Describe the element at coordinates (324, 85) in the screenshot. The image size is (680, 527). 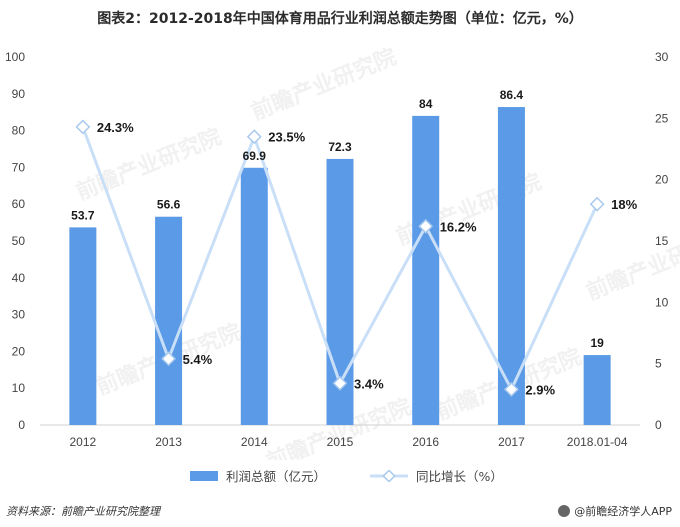
I see `watermark-text: 前瞻产业研究院` at that location.